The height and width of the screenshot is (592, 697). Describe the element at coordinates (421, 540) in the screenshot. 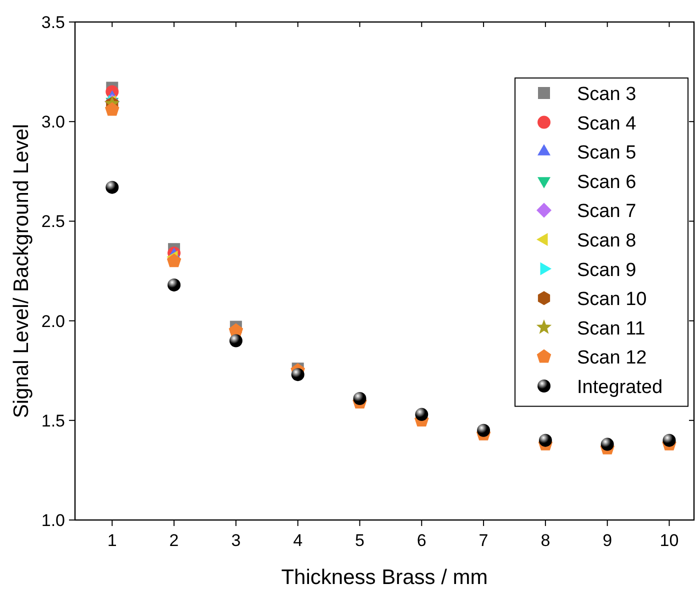

I see `x-tick-label: 6` at that location.